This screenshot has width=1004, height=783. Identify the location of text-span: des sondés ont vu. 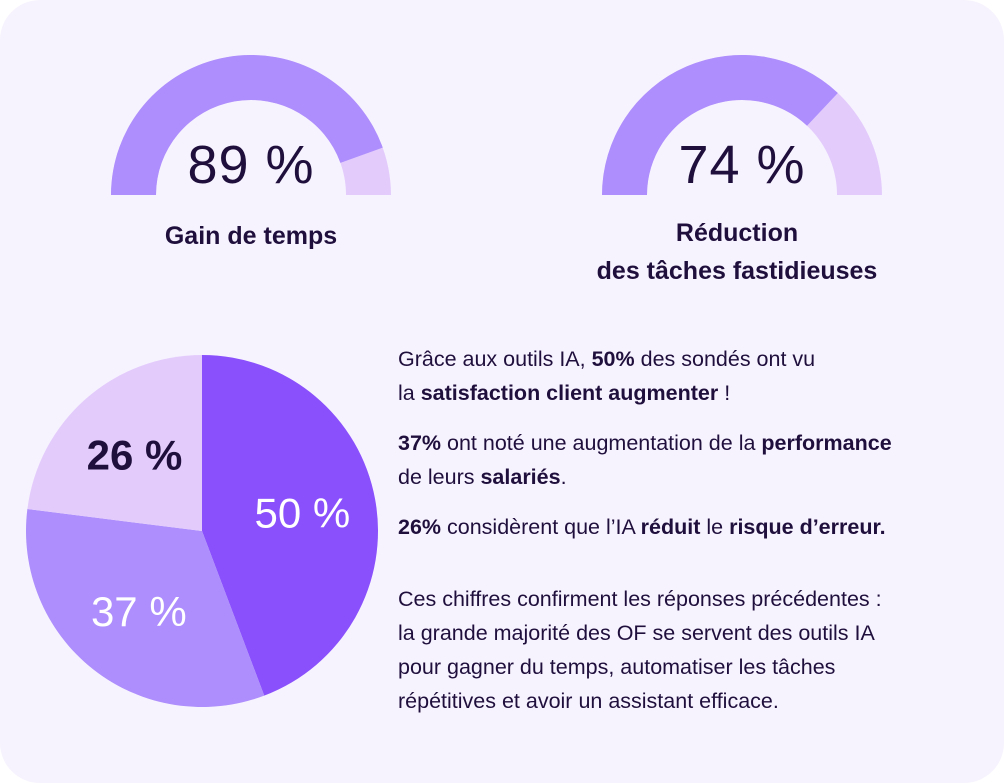
(725, 359).